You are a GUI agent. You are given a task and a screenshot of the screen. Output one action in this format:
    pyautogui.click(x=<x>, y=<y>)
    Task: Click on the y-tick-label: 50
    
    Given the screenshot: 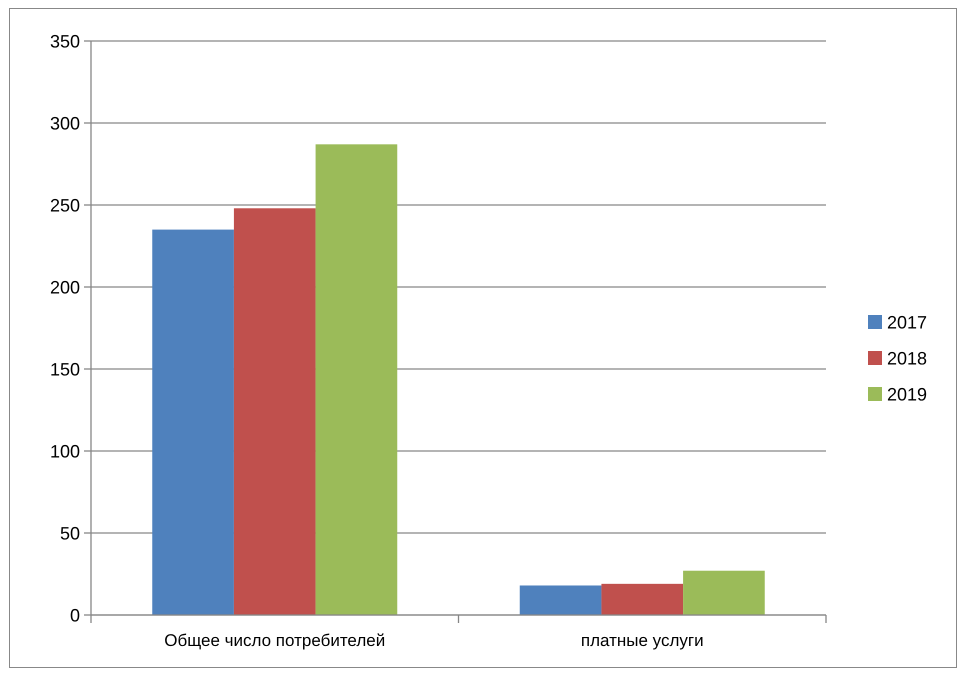 What is the action you would take?
    pyautogui.click(x=70, y=533)
    